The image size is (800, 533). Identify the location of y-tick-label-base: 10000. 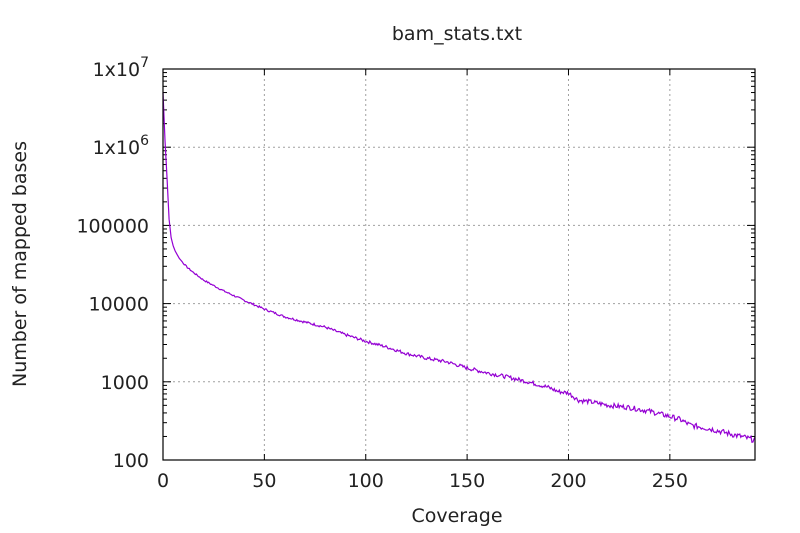
(119, 305).